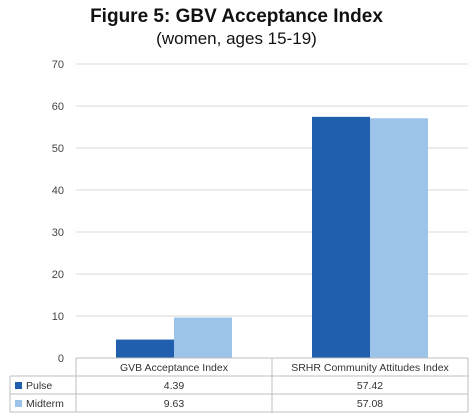 Image resolution: width=473 pixels, height=418 pixels. What do you see at coordinates (45, 404) in the screenshot?
I see `legend-label: Midterm` at bounding box center [45, 404].